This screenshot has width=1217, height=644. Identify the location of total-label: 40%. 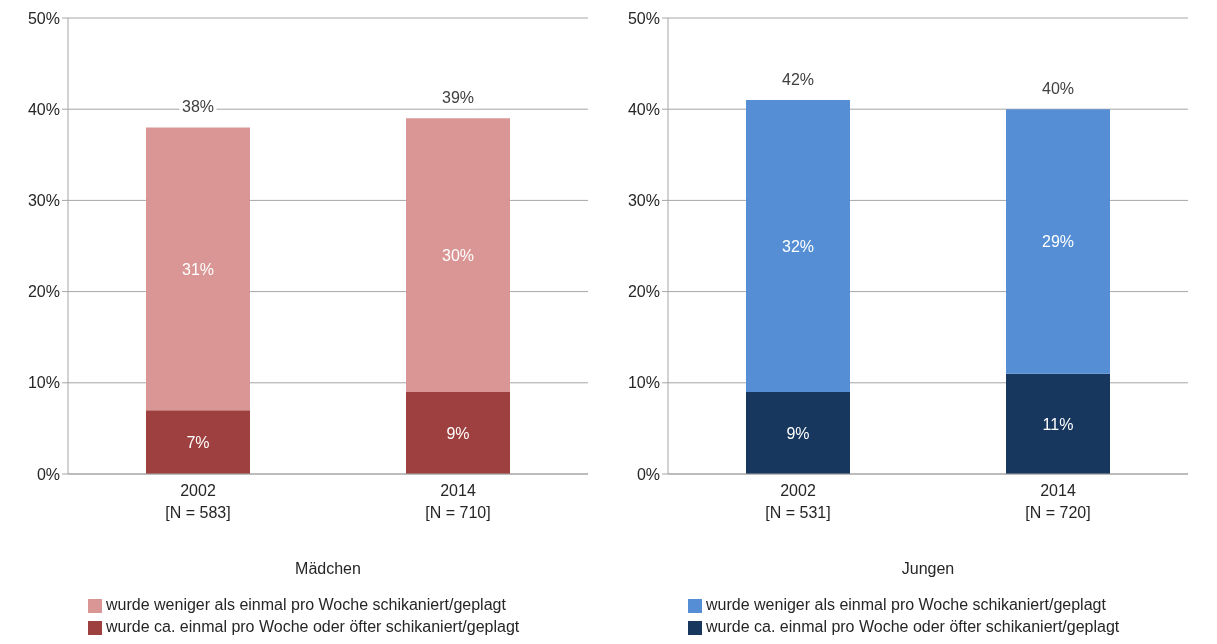
(1058, 89).